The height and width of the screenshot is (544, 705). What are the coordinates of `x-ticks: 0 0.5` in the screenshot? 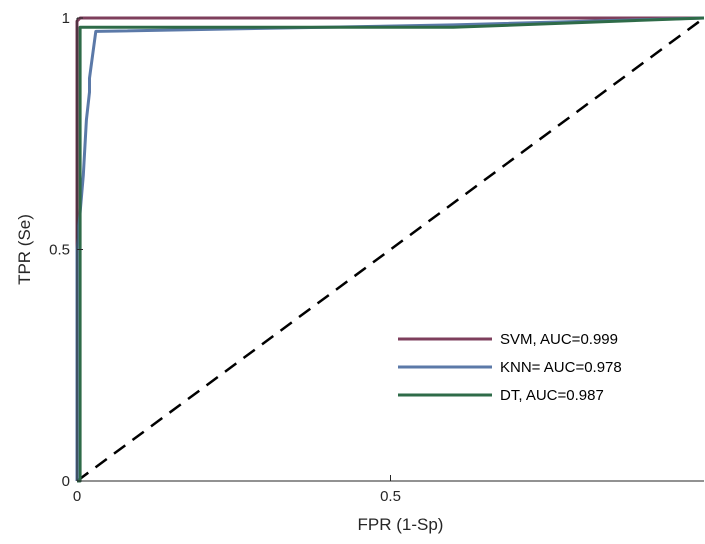 It's located at (237, 490).